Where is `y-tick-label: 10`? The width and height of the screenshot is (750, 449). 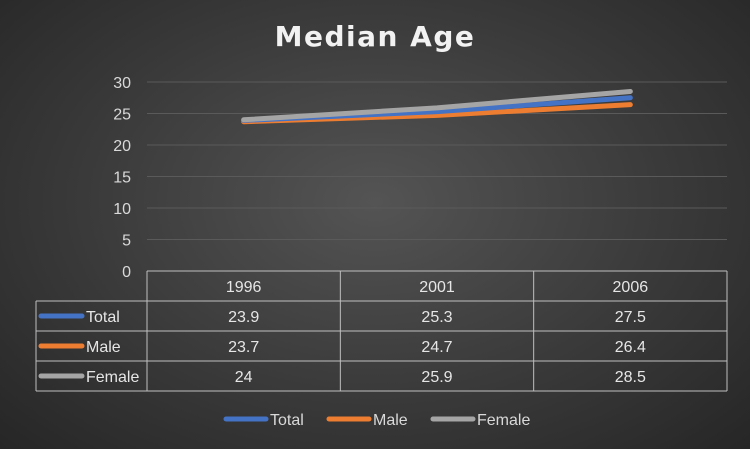 y-tick-label: 10 is located at coordinates (122, 209).